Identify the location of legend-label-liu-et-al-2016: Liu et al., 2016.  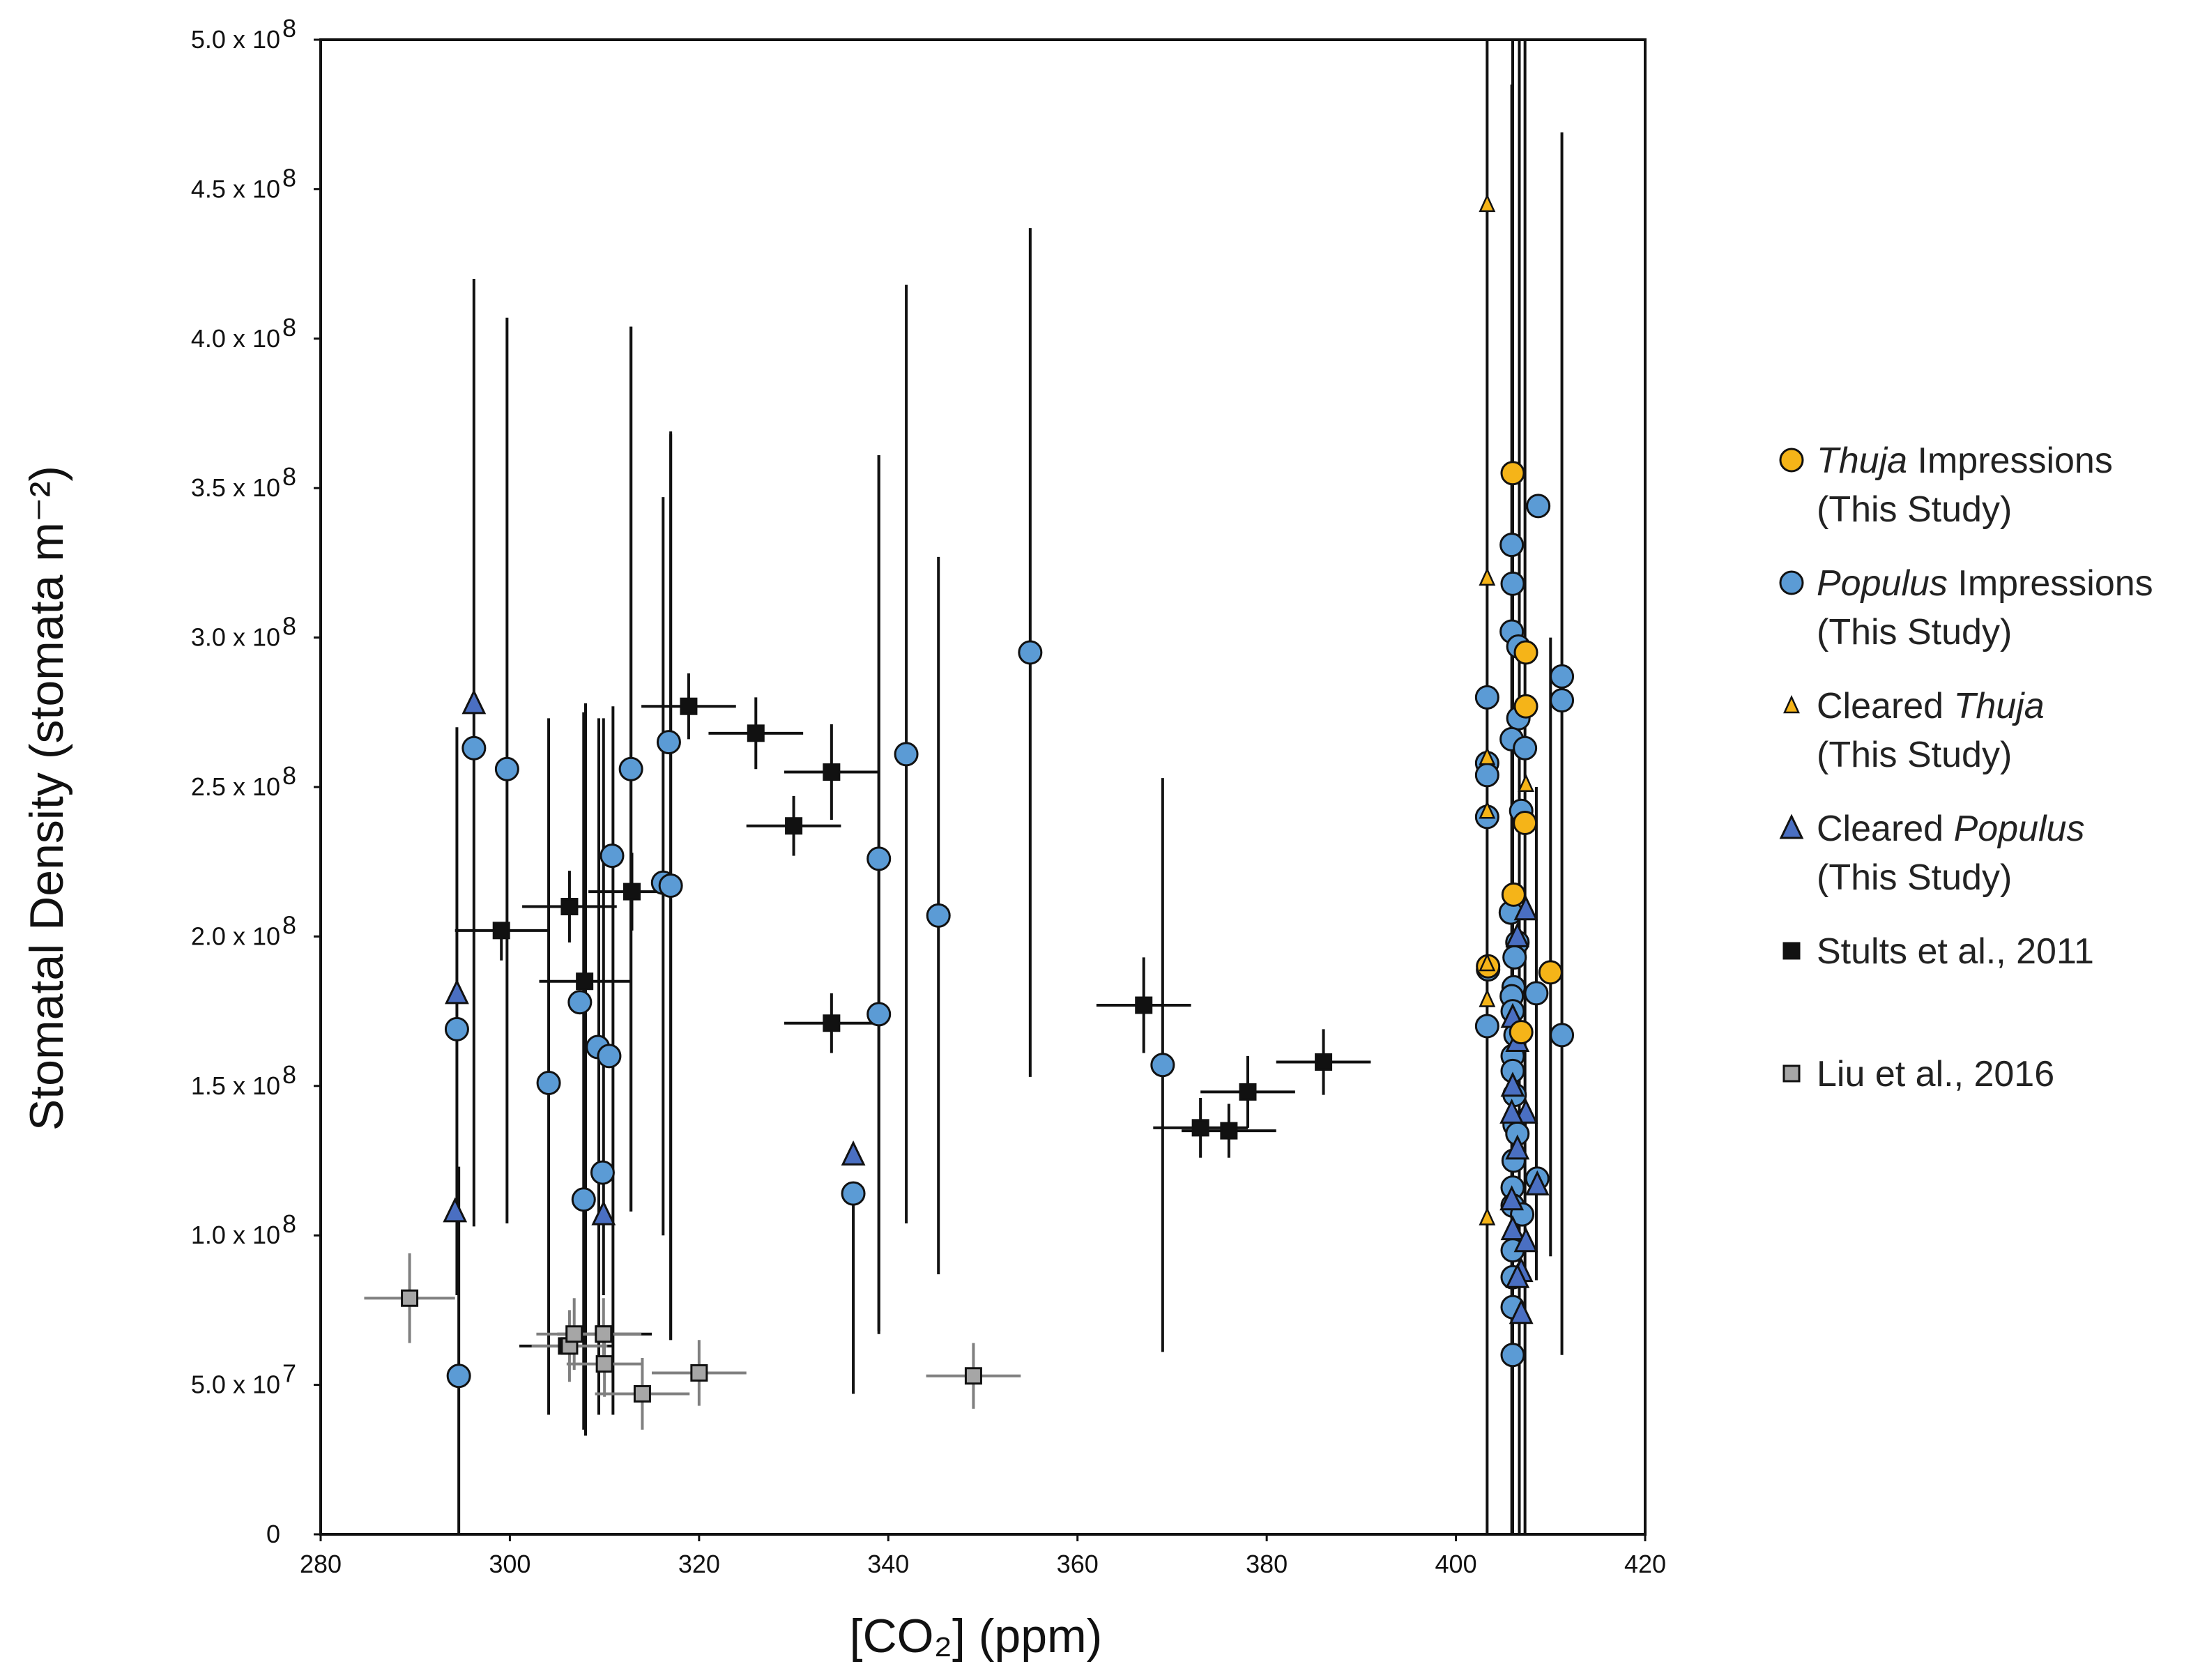
(1935, 1074).